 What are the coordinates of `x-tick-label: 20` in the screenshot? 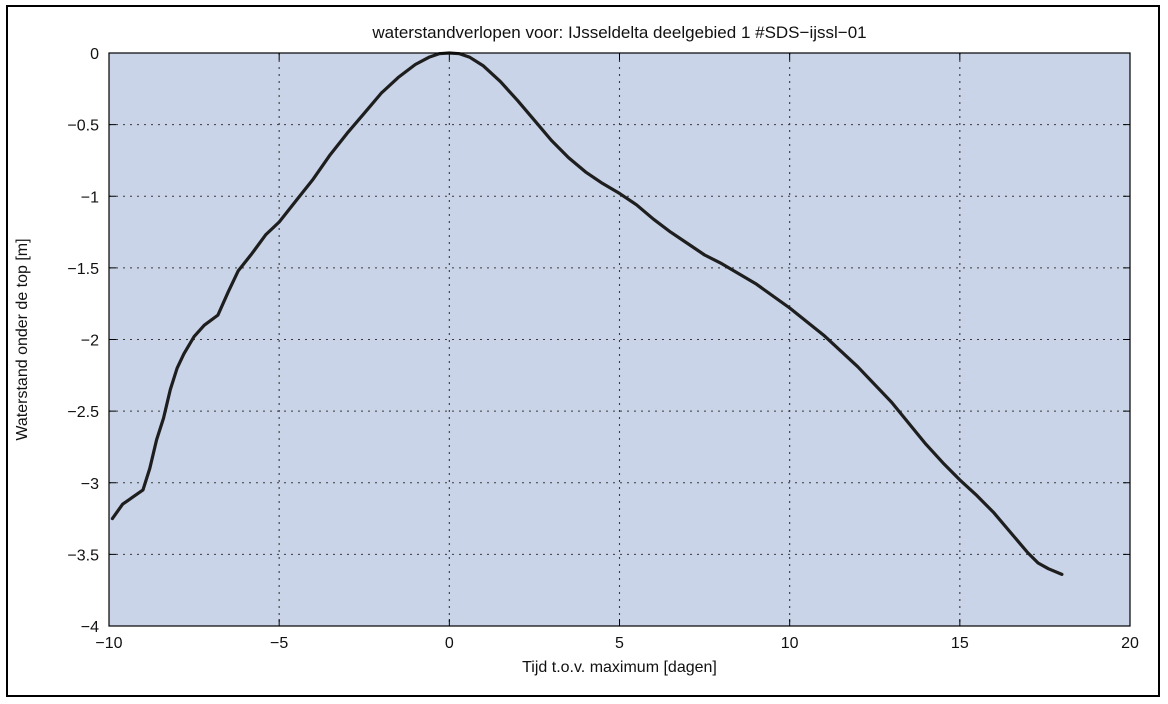 It's located at (1130, 643).